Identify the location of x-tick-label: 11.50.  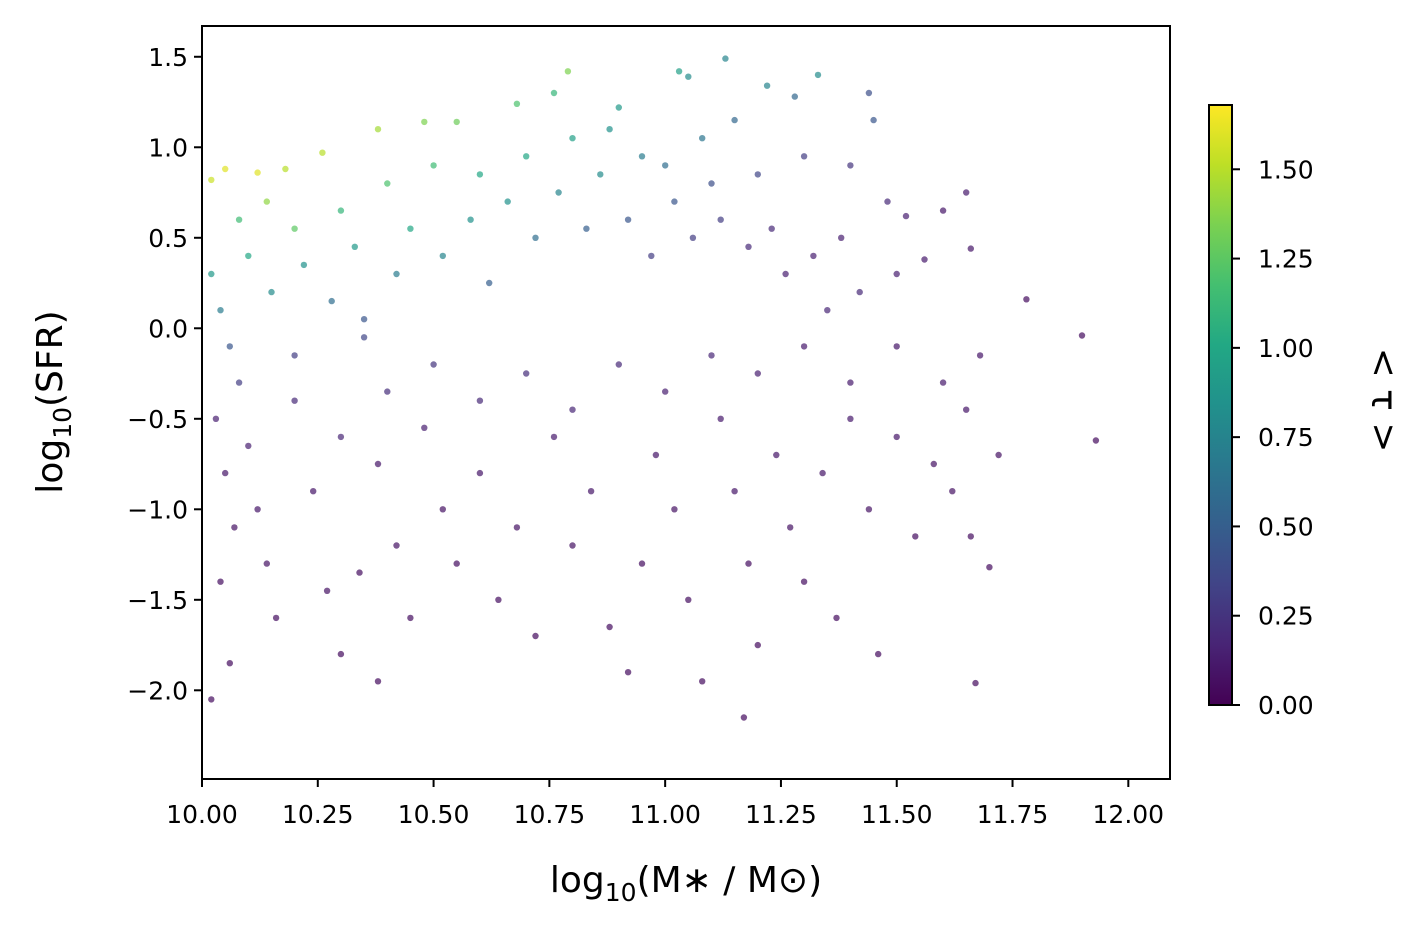
(897, 814).